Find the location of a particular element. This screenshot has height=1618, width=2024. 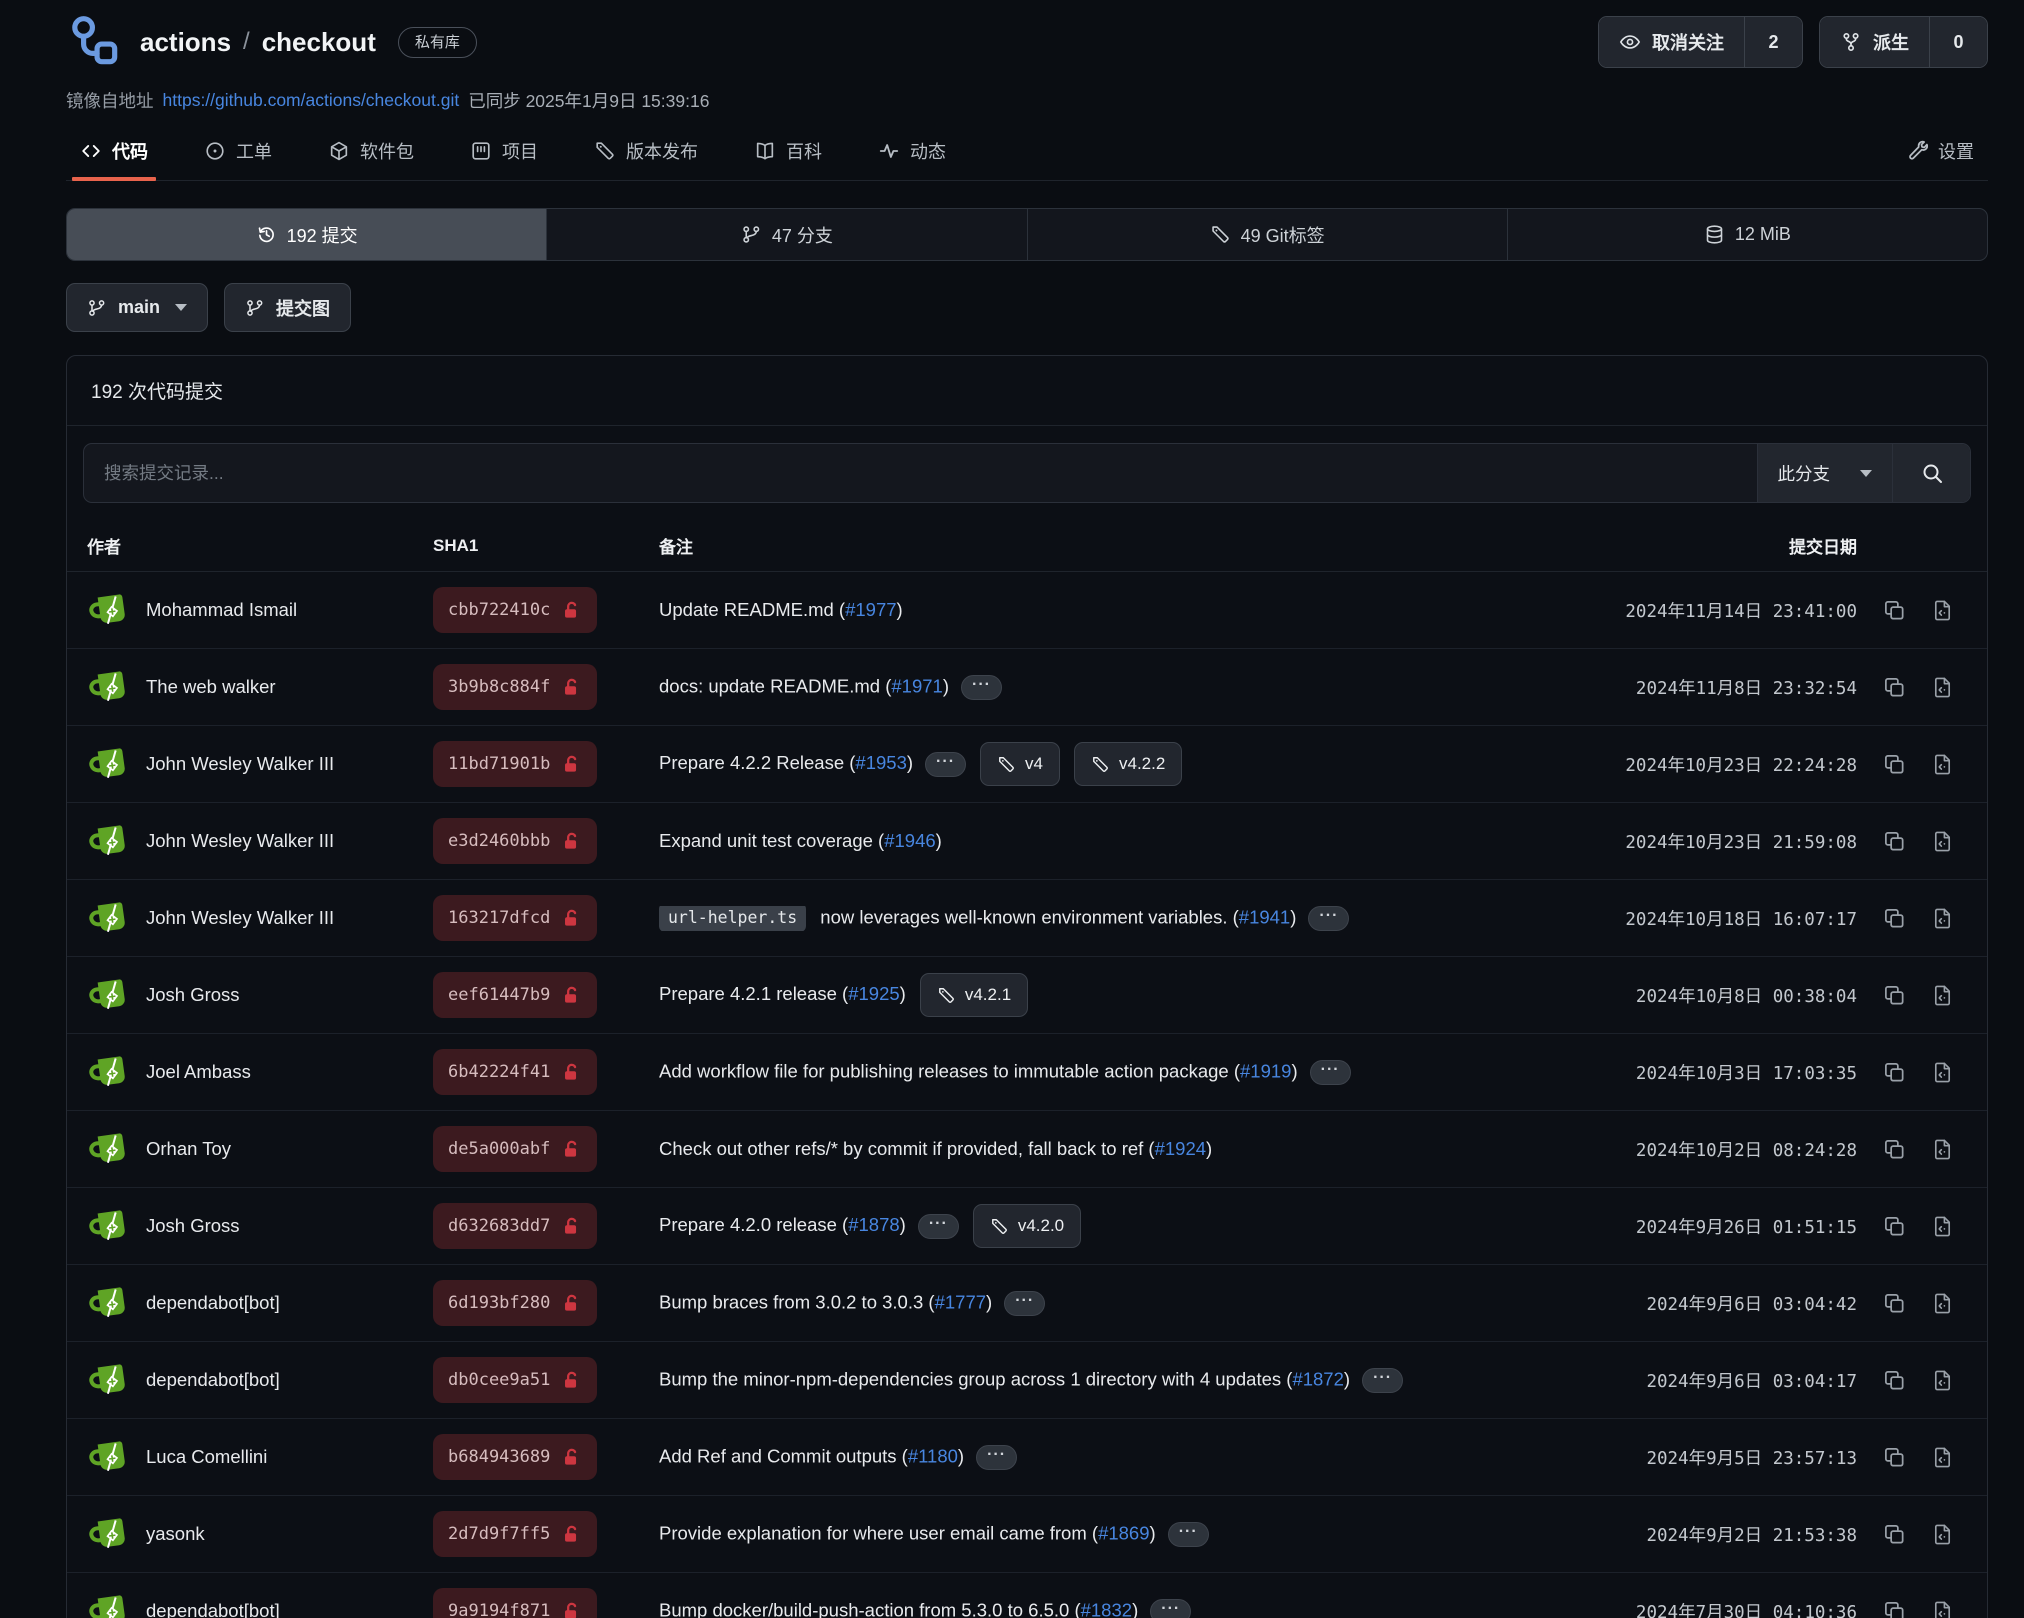

search-button is located at coordinates (1931, 473).